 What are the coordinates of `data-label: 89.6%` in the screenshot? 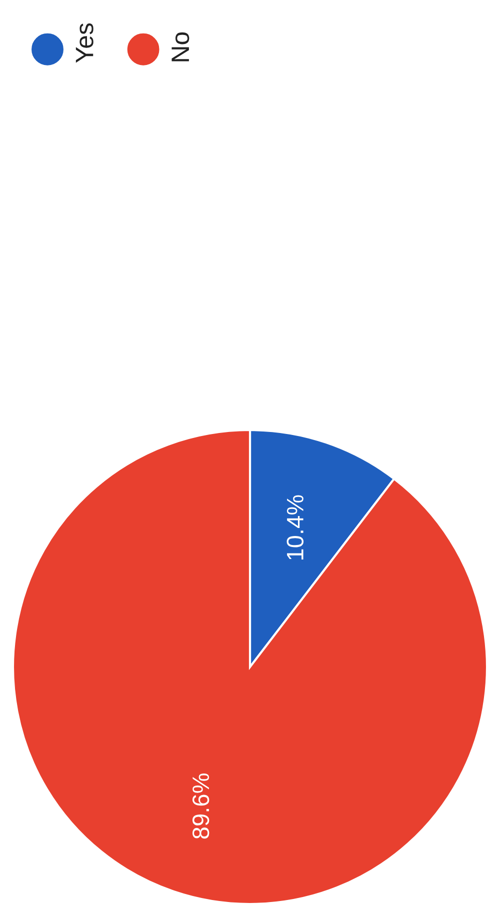 It's located at (201, 806).